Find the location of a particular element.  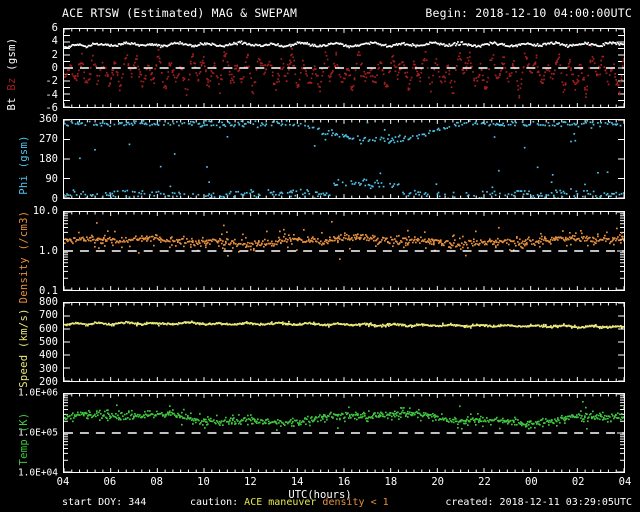

ytick-label: 200 is located at coordinates (48, 382).